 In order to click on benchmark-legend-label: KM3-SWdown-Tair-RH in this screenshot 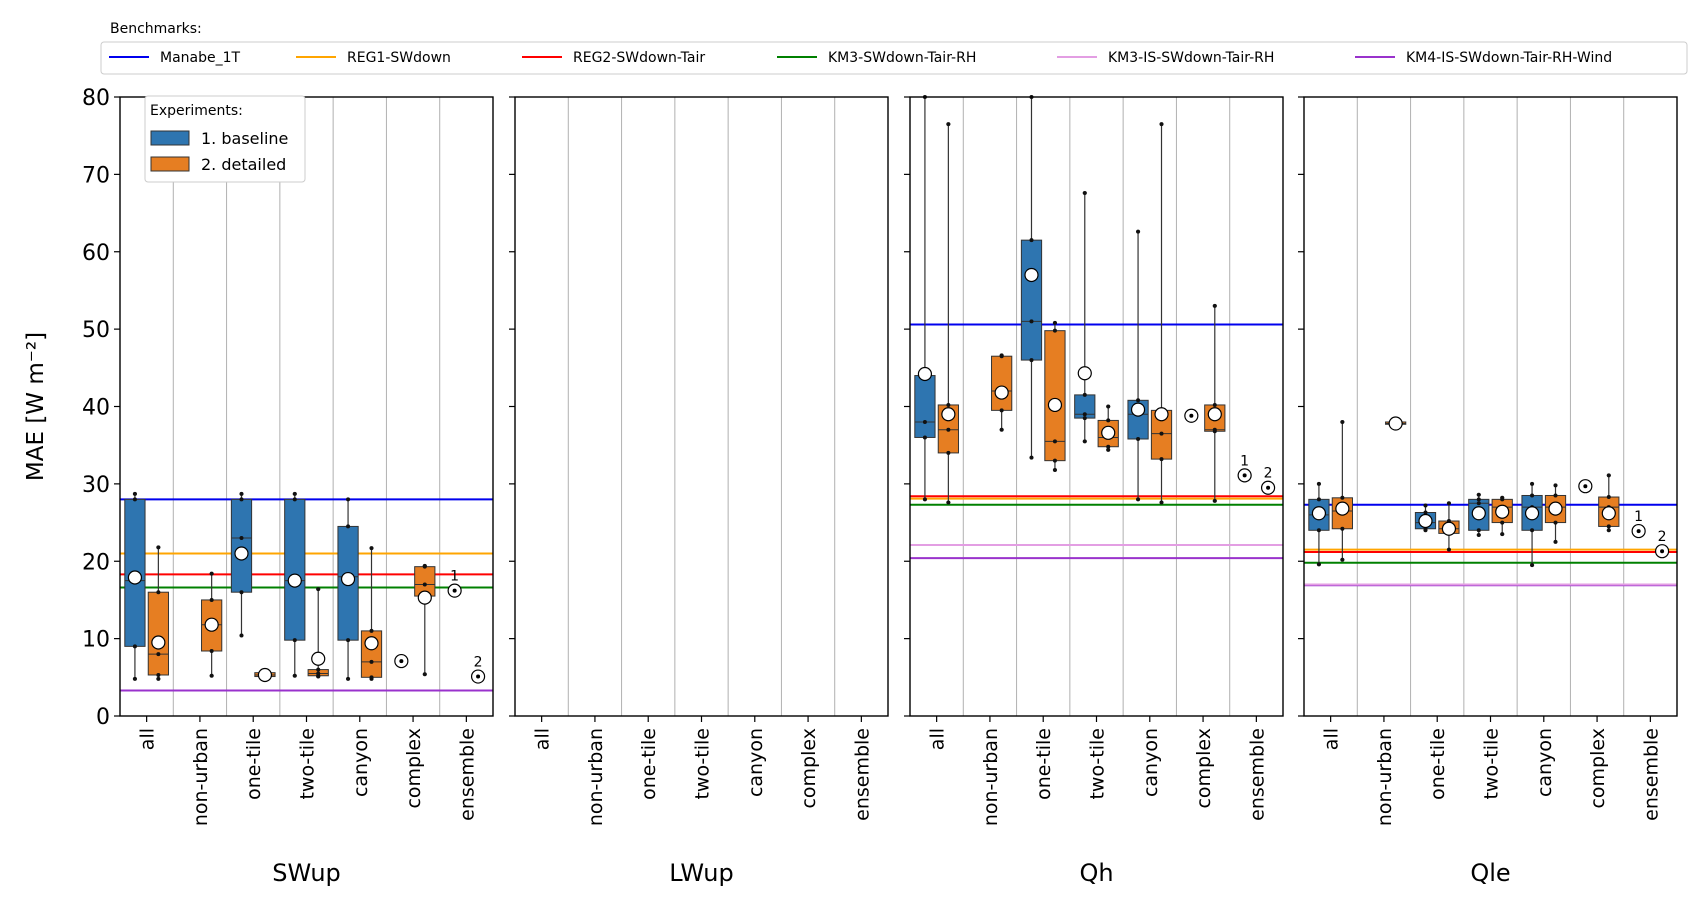, I will do `click(902, 58)`.